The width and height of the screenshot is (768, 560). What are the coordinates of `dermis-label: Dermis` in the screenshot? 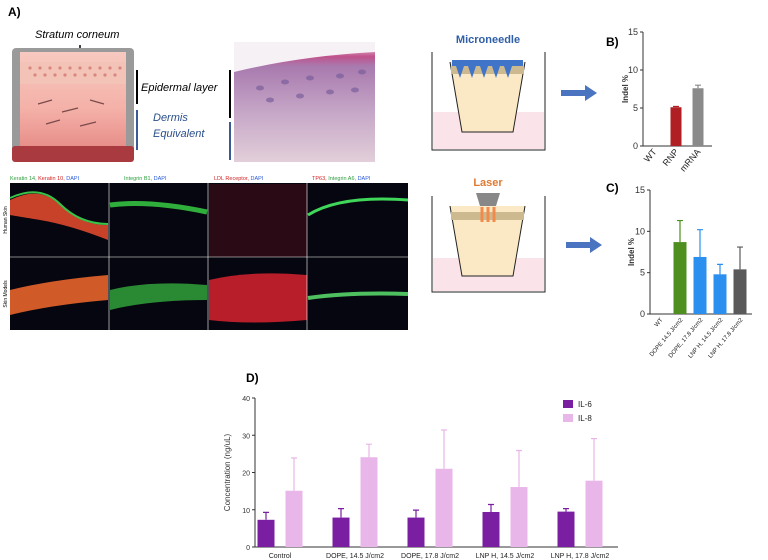 It's located at (170, 118).